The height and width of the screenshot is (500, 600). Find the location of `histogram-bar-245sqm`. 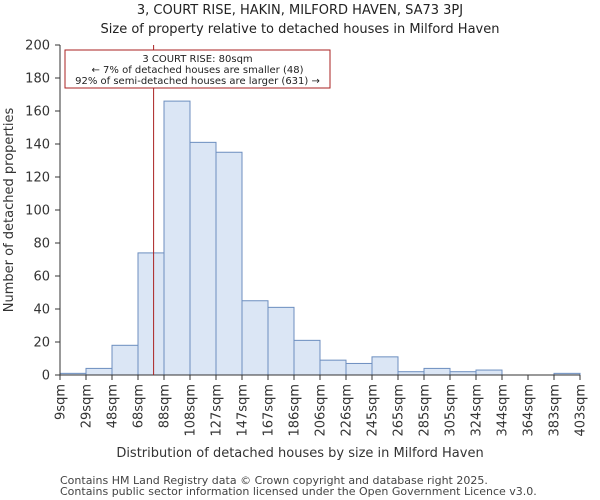

histogram-bar-245sqm is located at coordinates (385, 366).